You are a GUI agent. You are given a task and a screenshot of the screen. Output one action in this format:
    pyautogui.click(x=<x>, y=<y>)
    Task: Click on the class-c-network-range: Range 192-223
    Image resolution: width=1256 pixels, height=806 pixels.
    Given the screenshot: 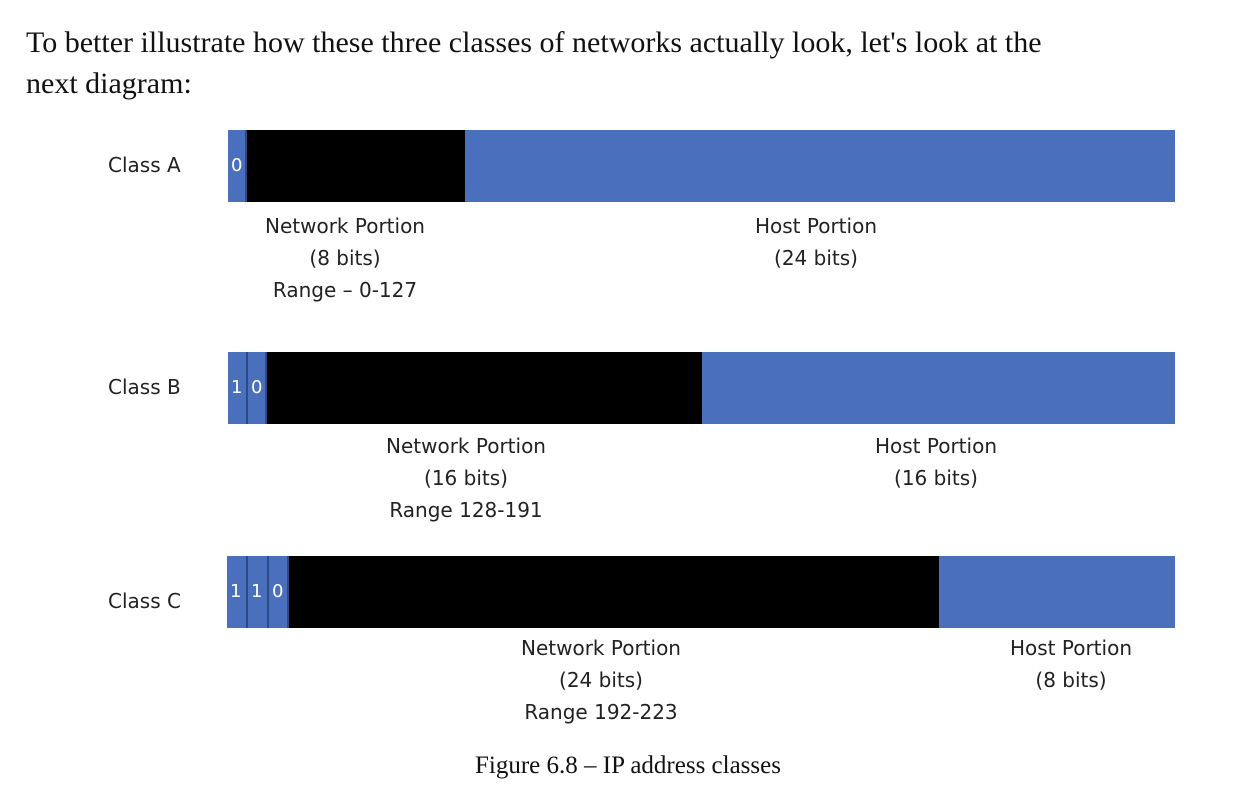 What is the action you would take?
    pyautogui.click(x=601, y=712)
    